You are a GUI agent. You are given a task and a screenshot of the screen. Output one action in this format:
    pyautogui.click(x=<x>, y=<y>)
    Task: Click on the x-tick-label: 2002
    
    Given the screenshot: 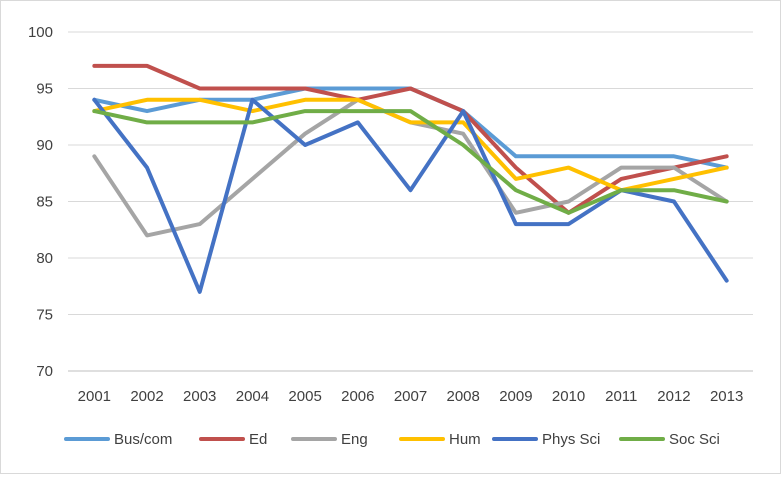 What is the action you would take?
    pyautogui.click(x=146, y=396)
    